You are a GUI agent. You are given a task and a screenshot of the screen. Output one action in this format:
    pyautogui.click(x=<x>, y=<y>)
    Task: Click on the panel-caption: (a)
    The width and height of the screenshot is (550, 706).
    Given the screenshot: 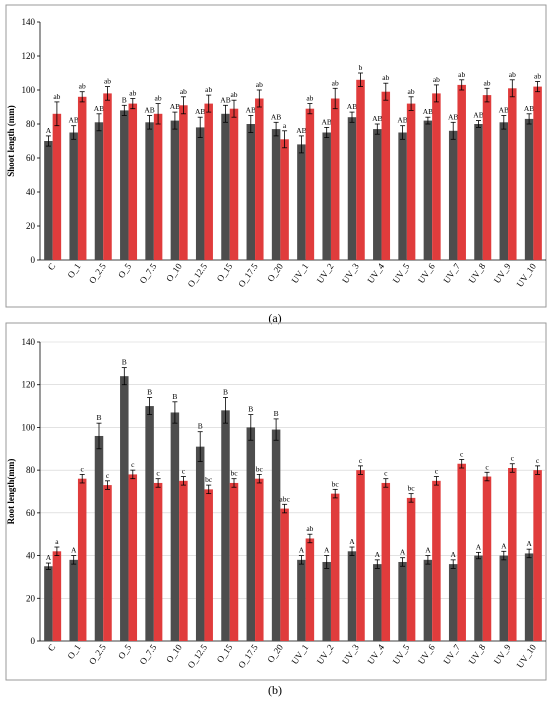 What is the action you would take?
    pyautogui.click(x=274, y=318)
    